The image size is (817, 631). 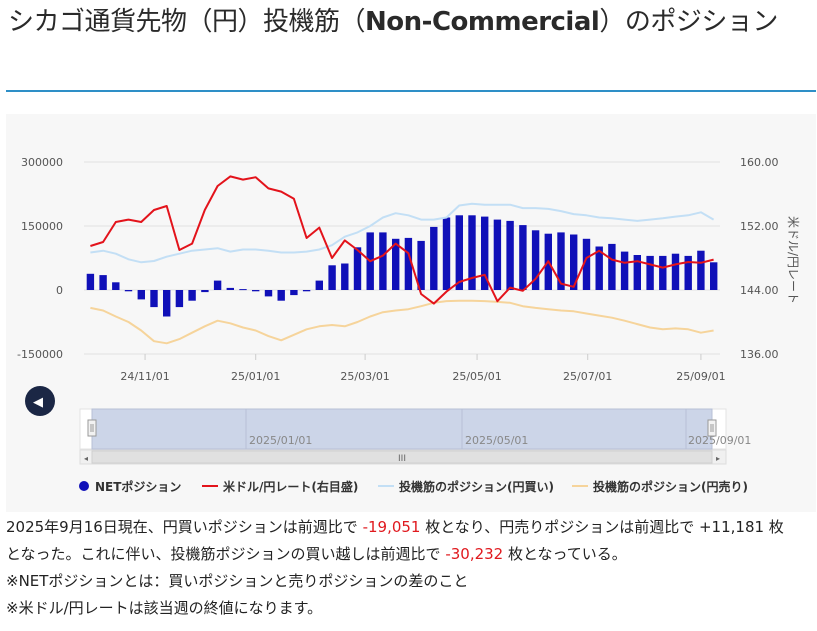 I want to click on scrollbar-thumb, so click(x=402, y=457).